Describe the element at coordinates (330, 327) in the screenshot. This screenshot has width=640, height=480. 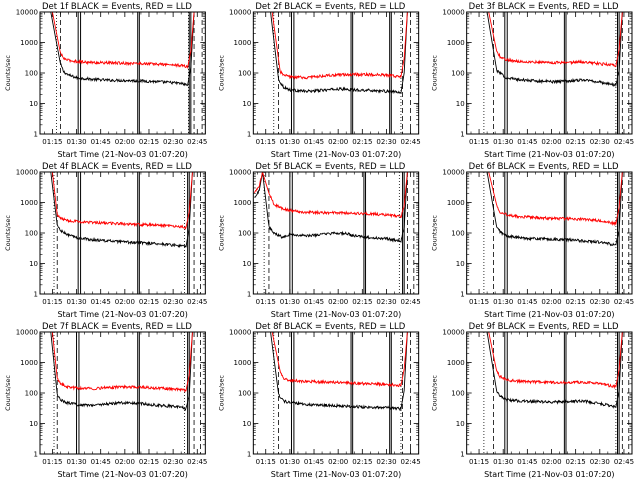
I see `chart-title: Det 8f BLACK = Events, RED = LLD` at that location.